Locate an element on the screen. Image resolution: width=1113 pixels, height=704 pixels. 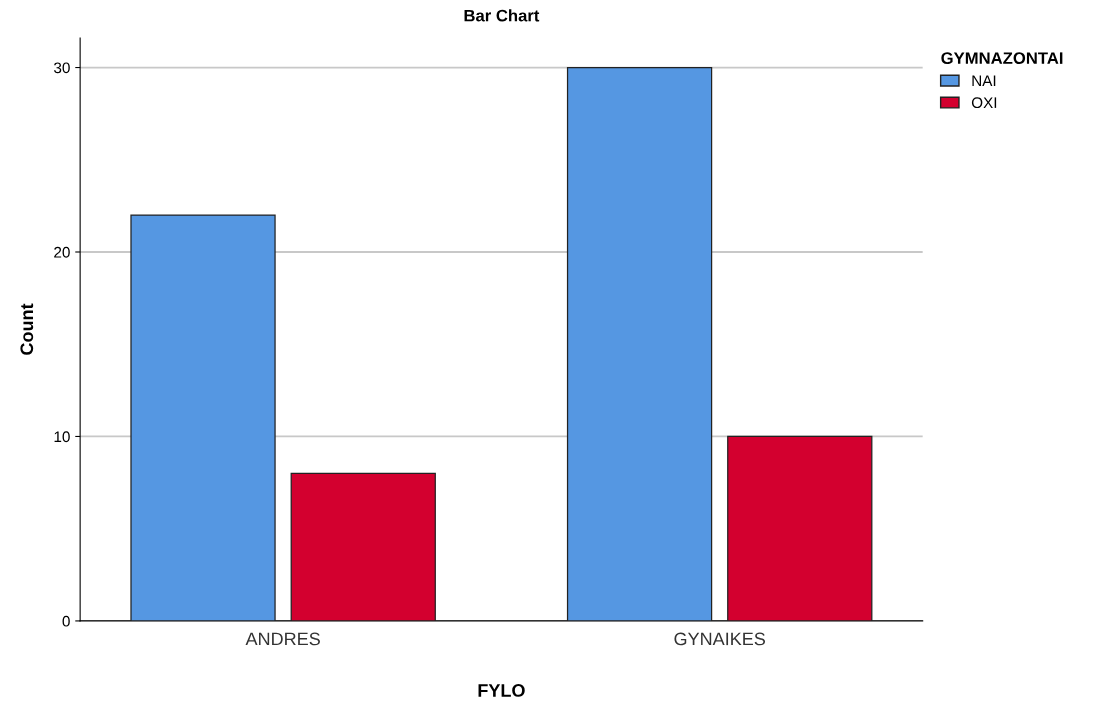
y-axis-title: Count is located at coordinates (27, 329).